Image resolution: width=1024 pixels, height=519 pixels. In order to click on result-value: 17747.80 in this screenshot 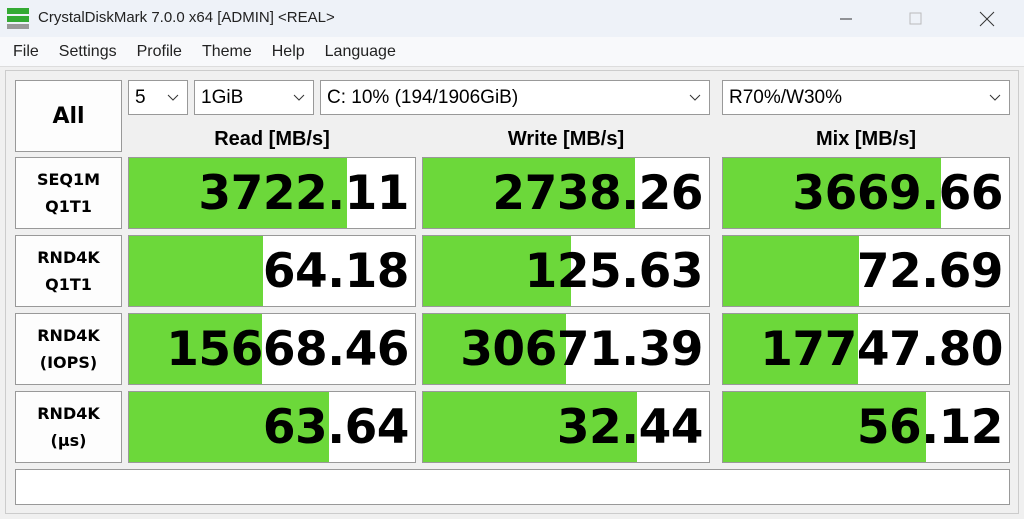, I will do `click(881, 349)`.